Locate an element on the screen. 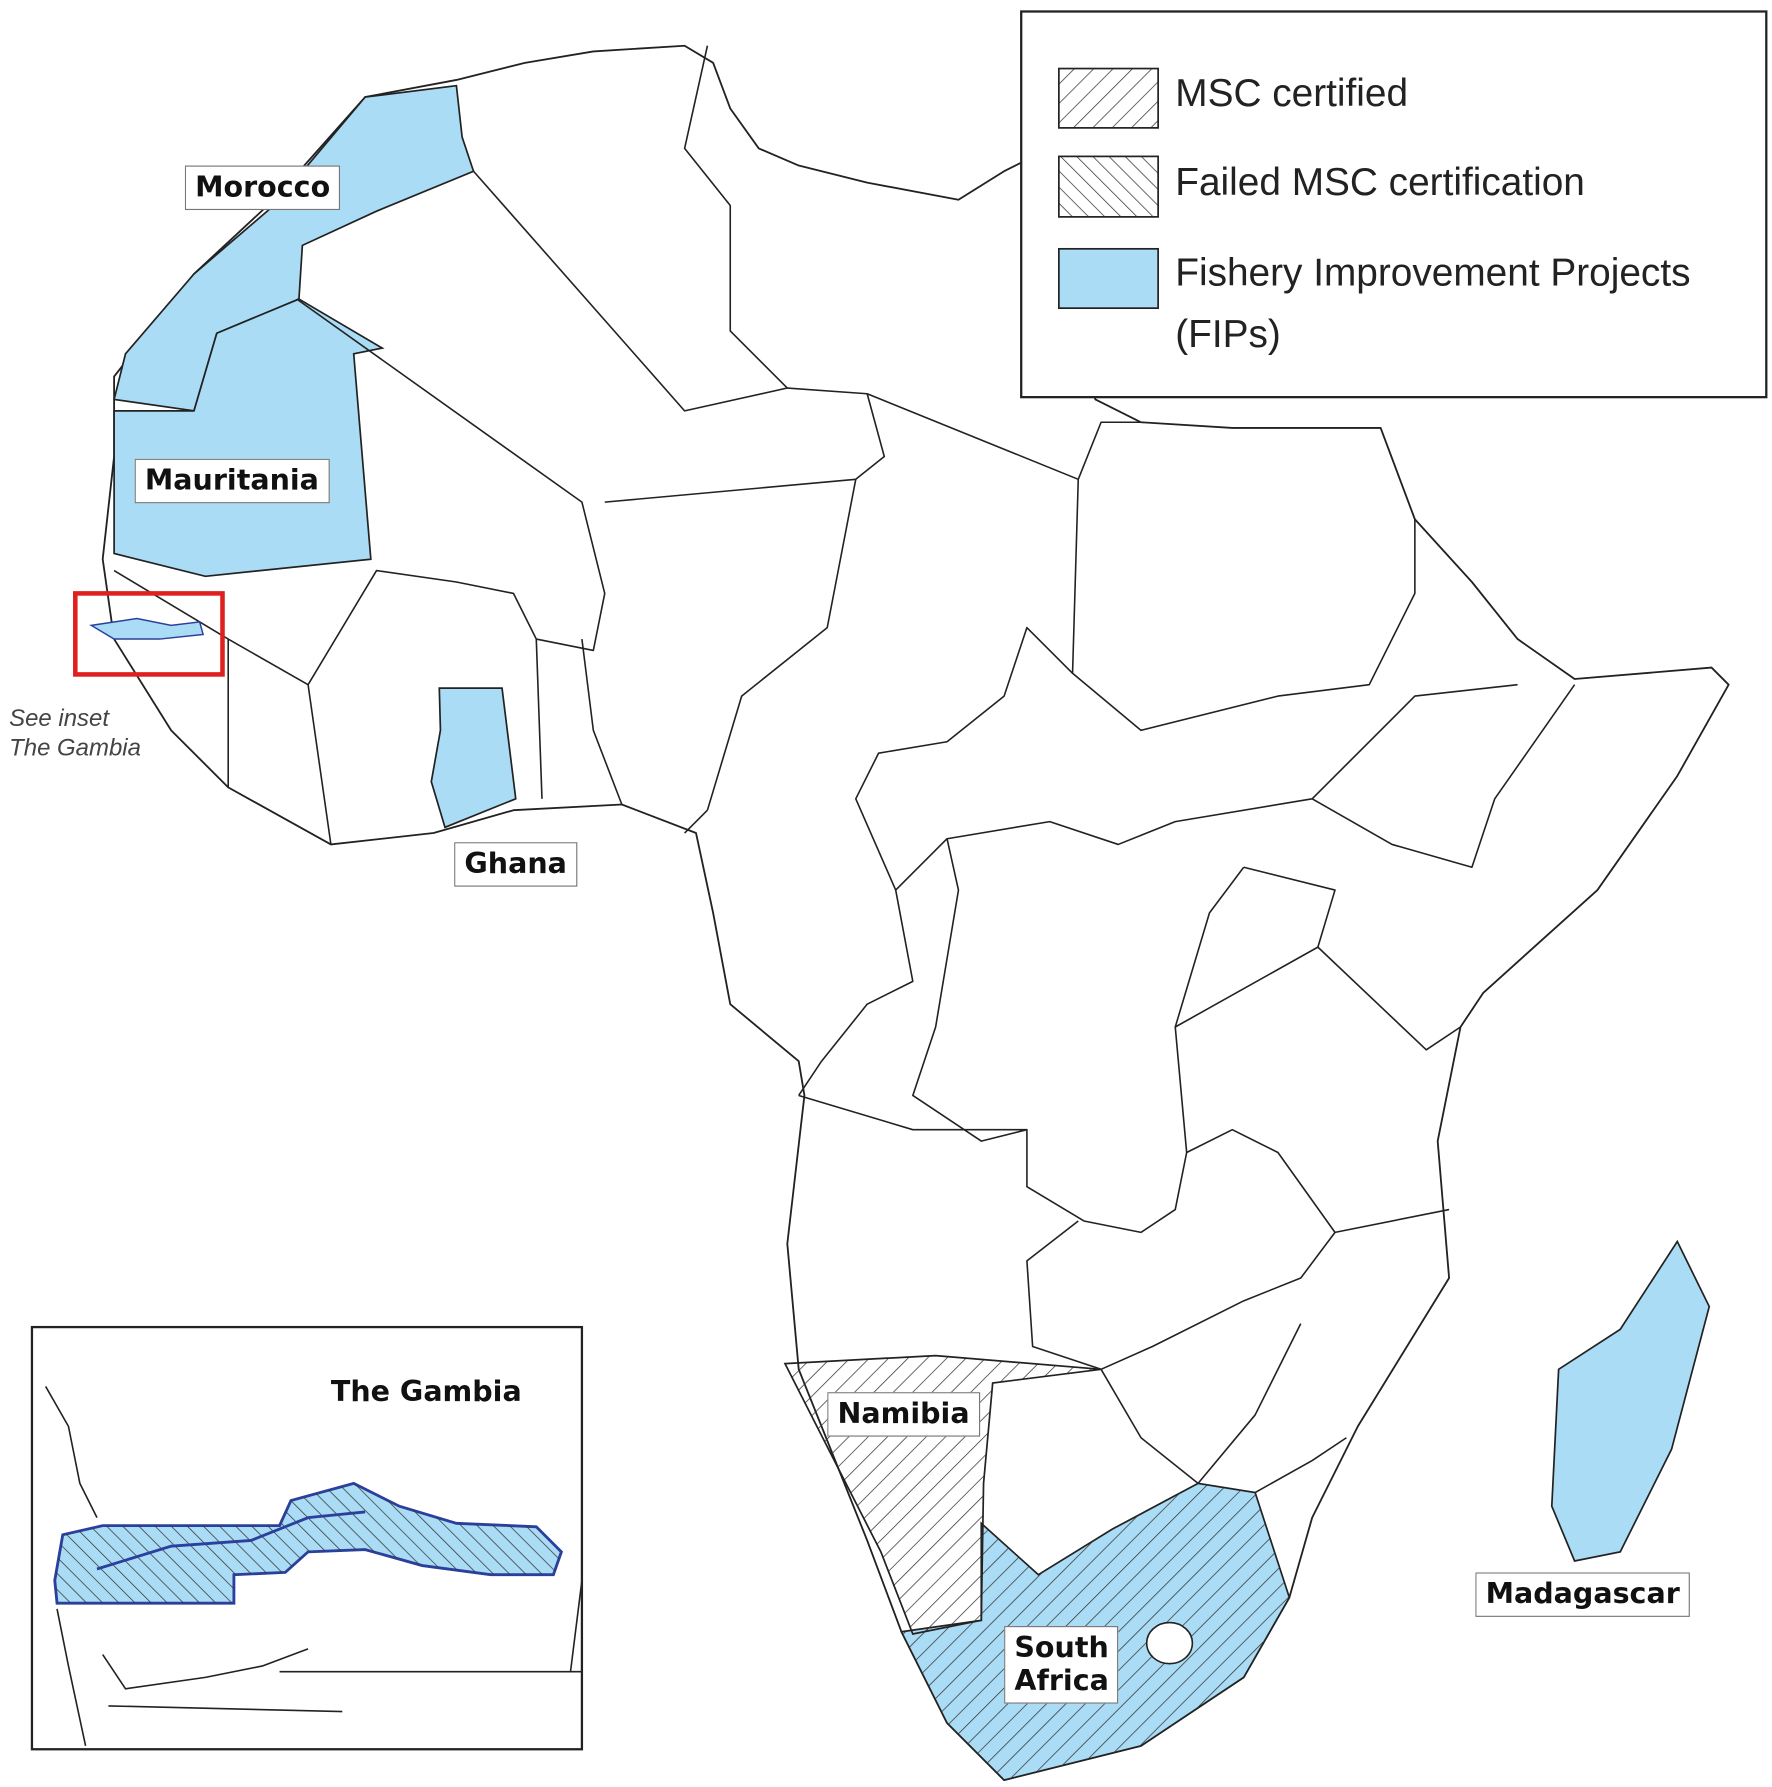  country-label: Madagascar is located at coordinates (1583, 1594).